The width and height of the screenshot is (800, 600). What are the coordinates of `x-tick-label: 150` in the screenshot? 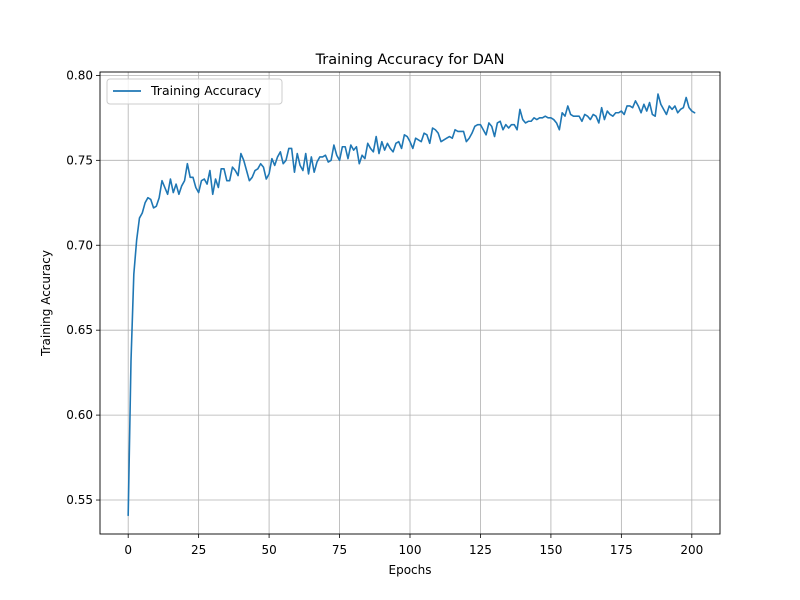 It's located at (550, 550).